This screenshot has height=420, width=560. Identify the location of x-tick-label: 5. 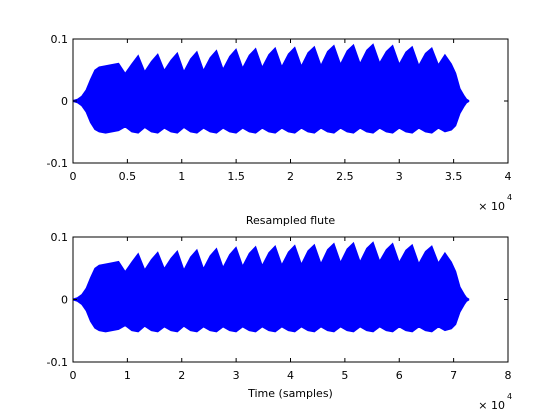
(344, 375).